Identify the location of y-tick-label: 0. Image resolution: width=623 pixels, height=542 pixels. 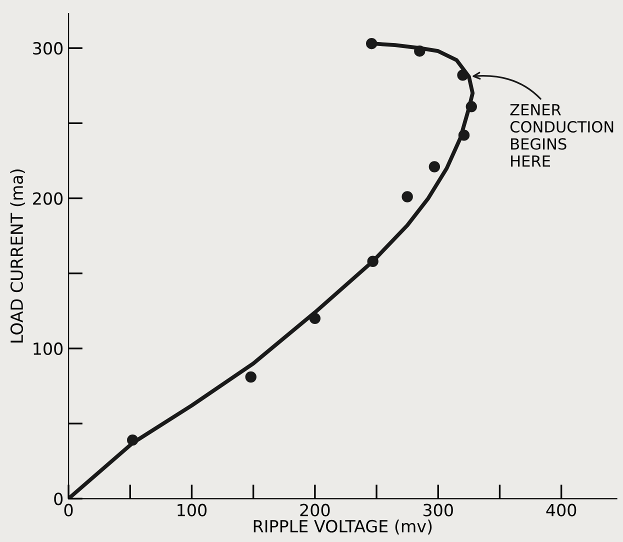
(58, 499).